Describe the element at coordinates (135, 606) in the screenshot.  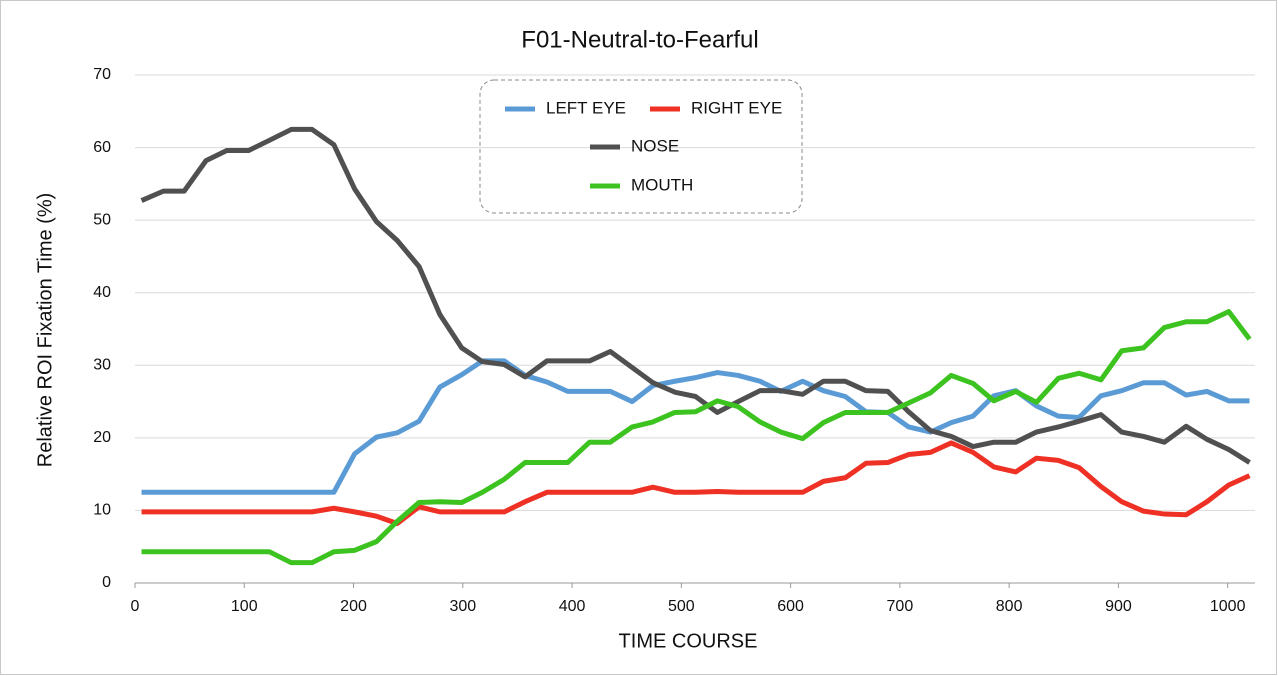
I see `x-tick-label: 0` at that location.